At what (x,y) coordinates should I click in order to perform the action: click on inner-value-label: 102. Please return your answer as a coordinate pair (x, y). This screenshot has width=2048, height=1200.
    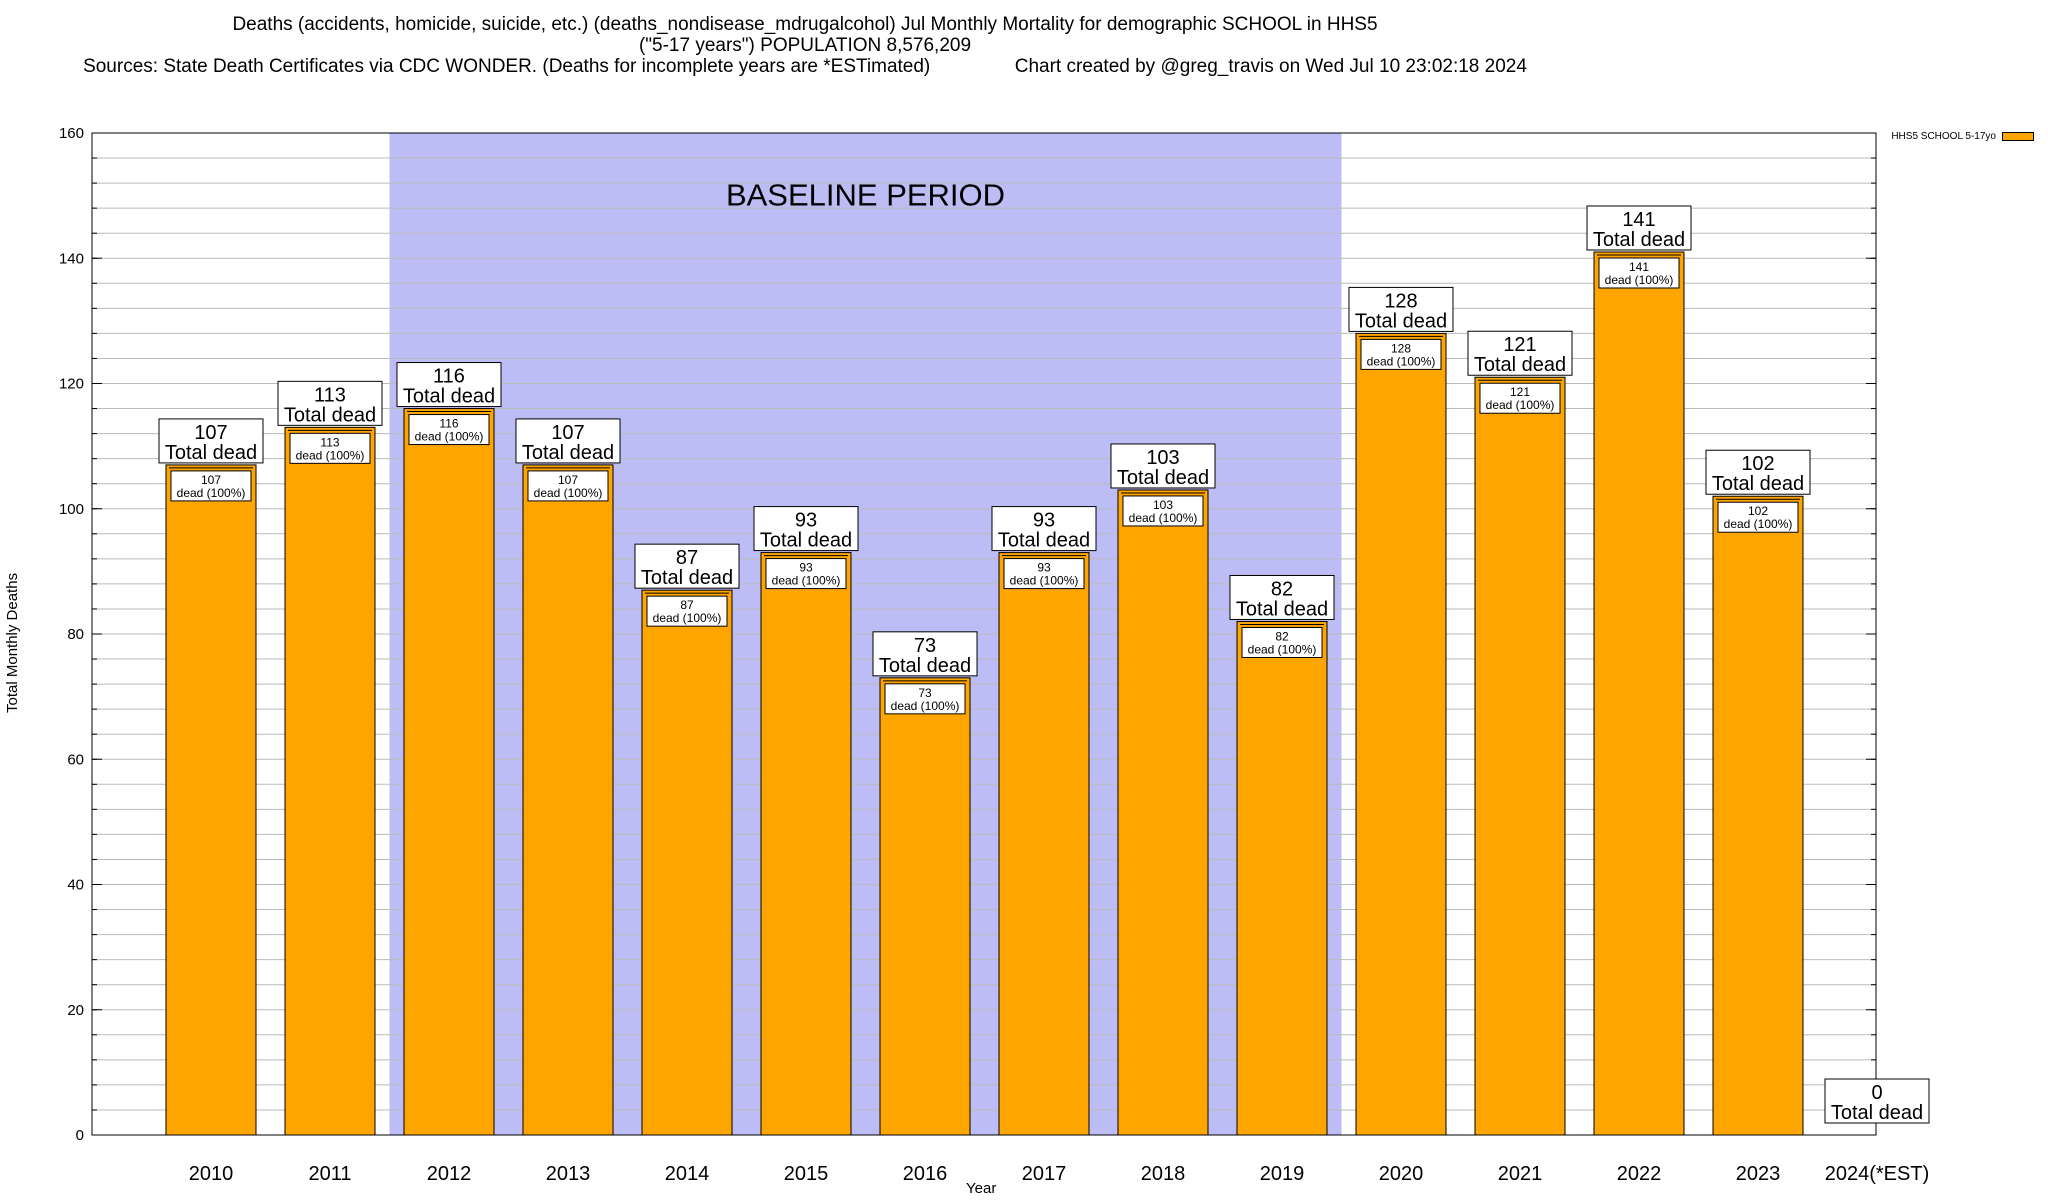
    Looking at the image, I should click on (1758, 511).